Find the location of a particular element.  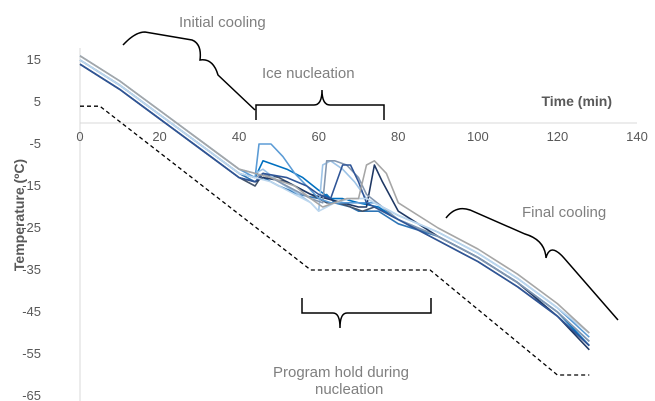

x-tick-label: 80 is located at coordinates (398, 136).